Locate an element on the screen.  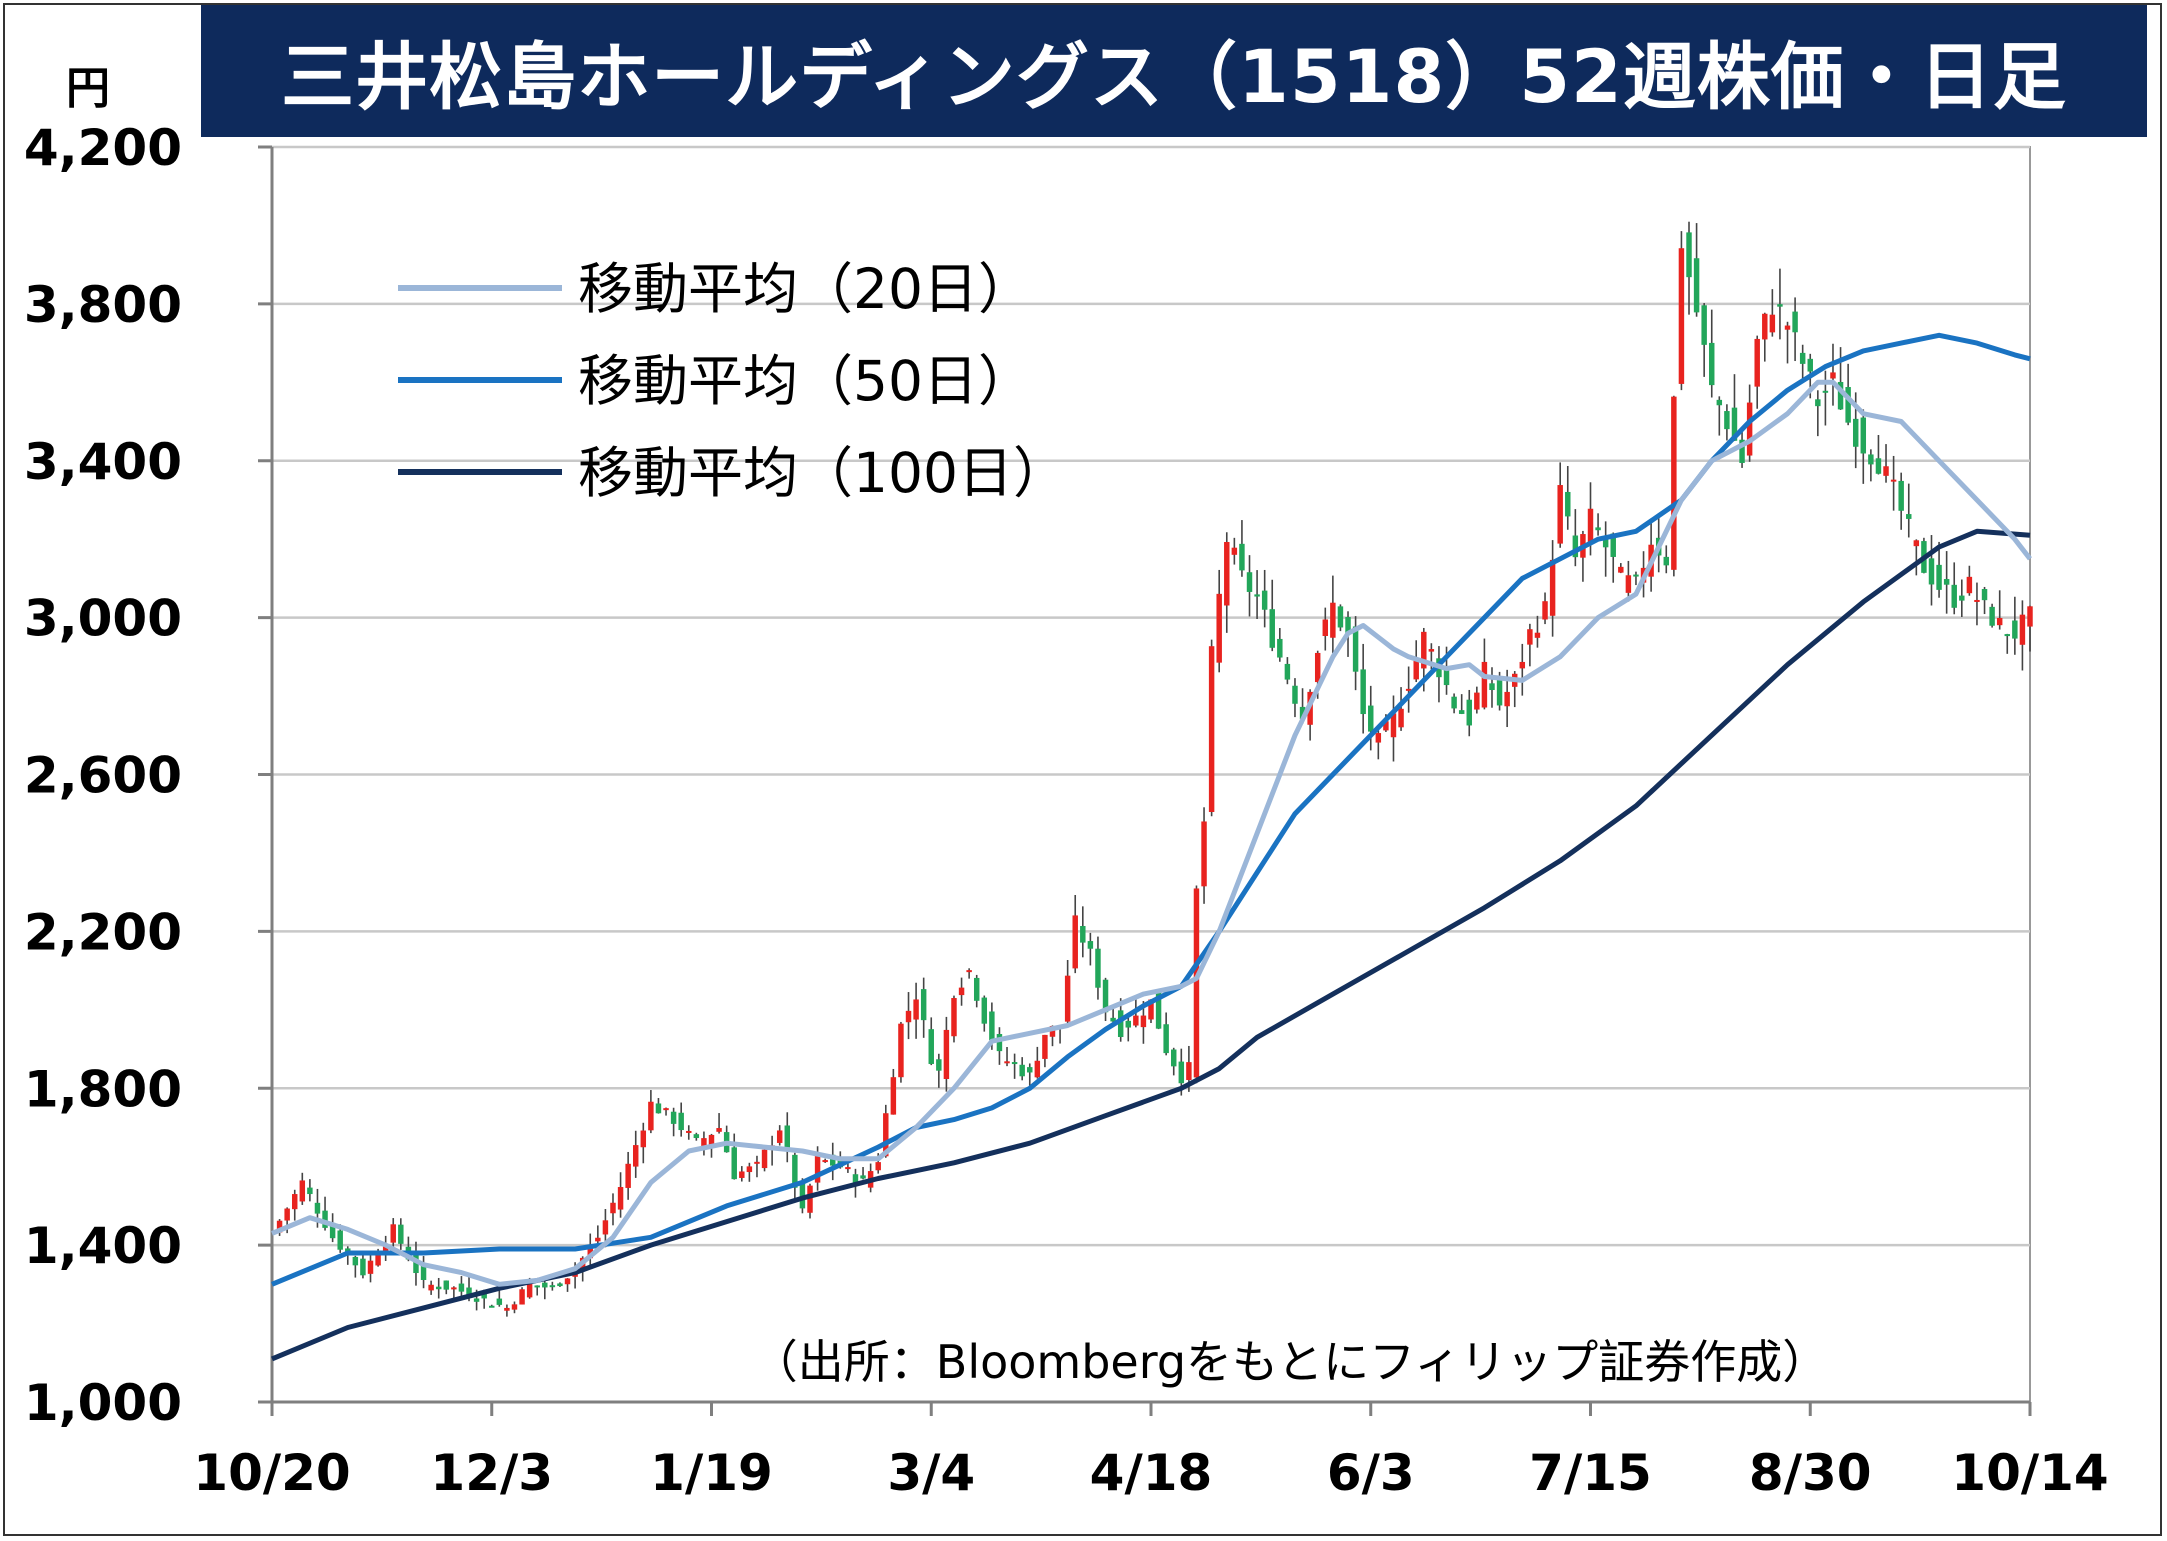
y-tick-label: 4,200 is located at coordinates (103, 148).